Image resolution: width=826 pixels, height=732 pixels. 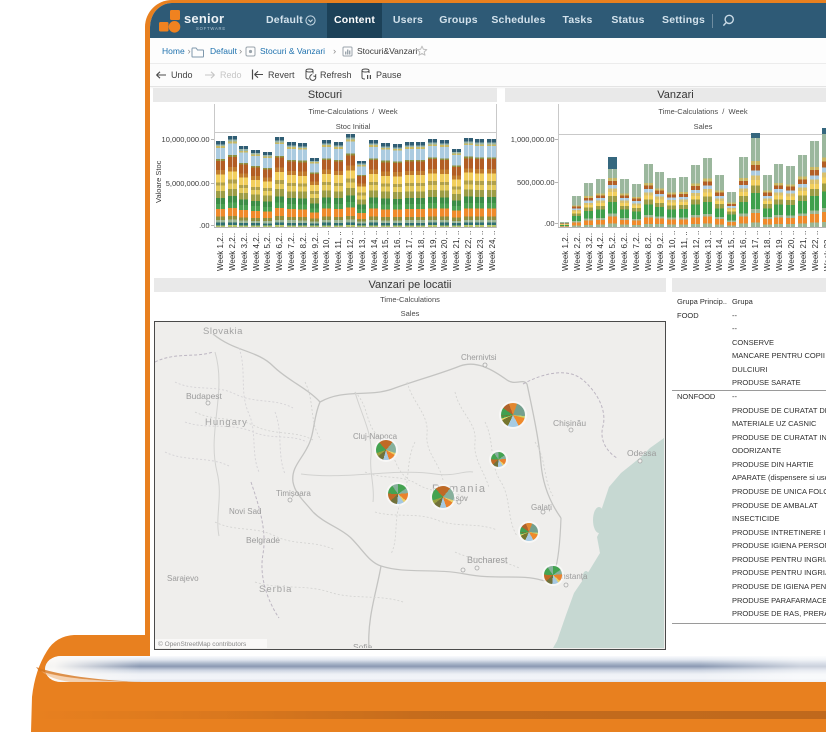 What do you see at coordinates (479, 357) in the screenshot?
I see `svg-text: Chernivtsi` at bounding box center [479, 357].